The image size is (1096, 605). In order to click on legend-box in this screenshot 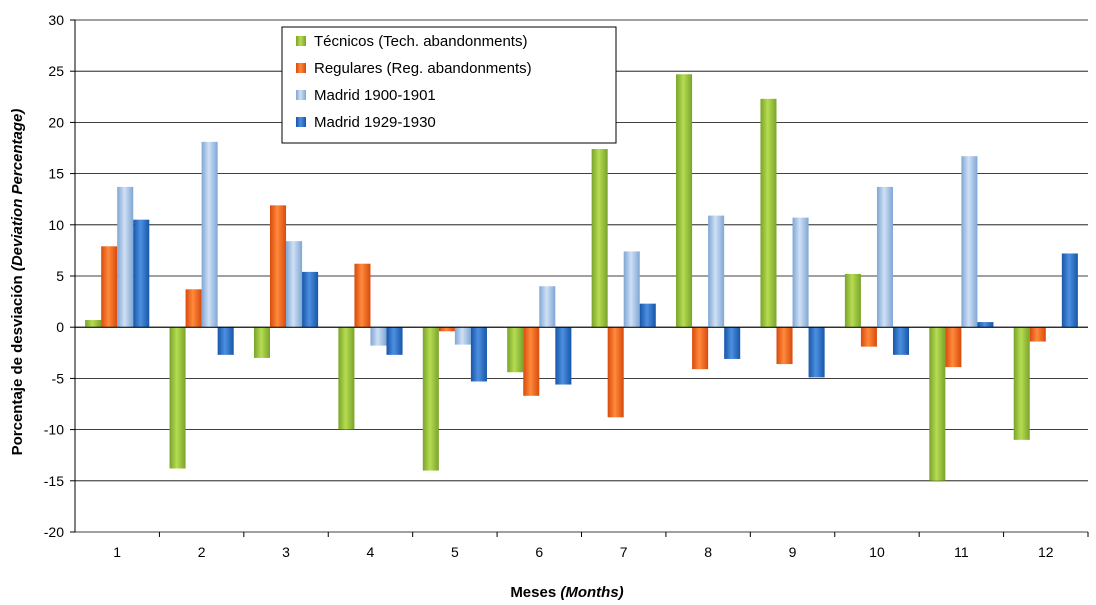, I will do `click(449, 85)`.